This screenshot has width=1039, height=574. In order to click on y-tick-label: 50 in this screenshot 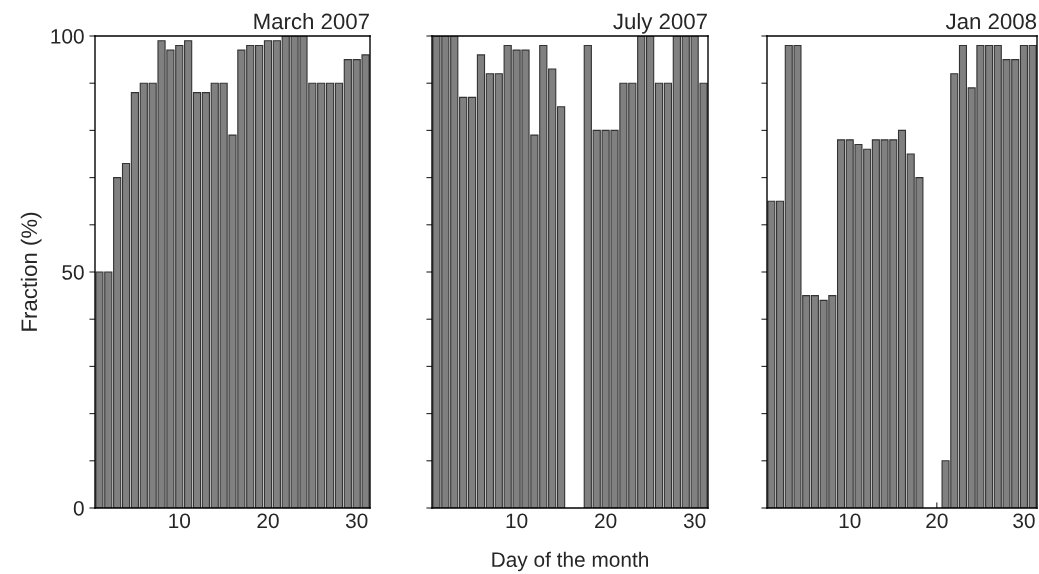, I will do `click(73, 272)`.